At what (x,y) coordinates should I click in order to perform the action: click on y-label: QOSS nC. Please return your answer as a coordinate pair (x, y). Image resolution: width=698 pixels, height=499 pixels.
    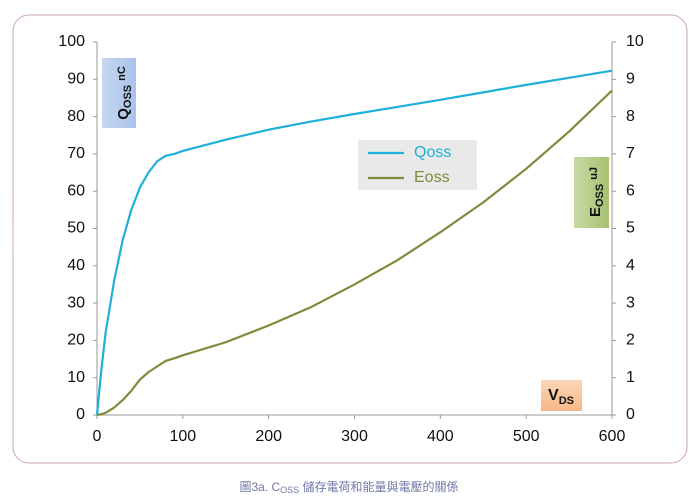
    Looking at the image, I should click on (124, 93).